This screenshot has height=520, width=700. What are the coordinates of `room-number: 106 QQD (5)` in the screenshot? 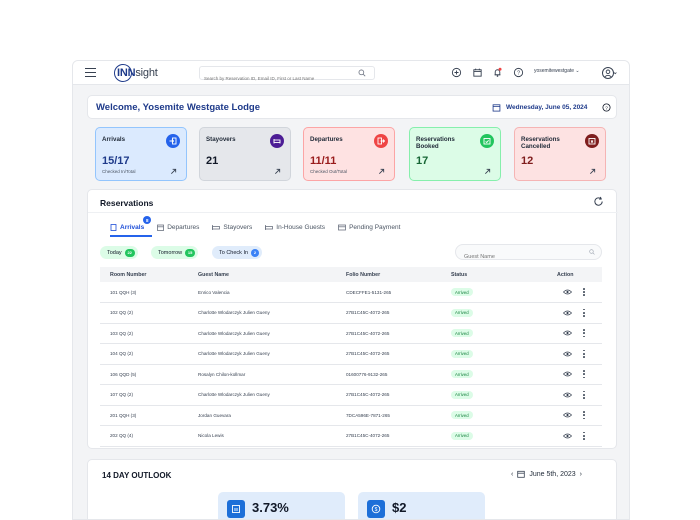 It's located at (123, 374).